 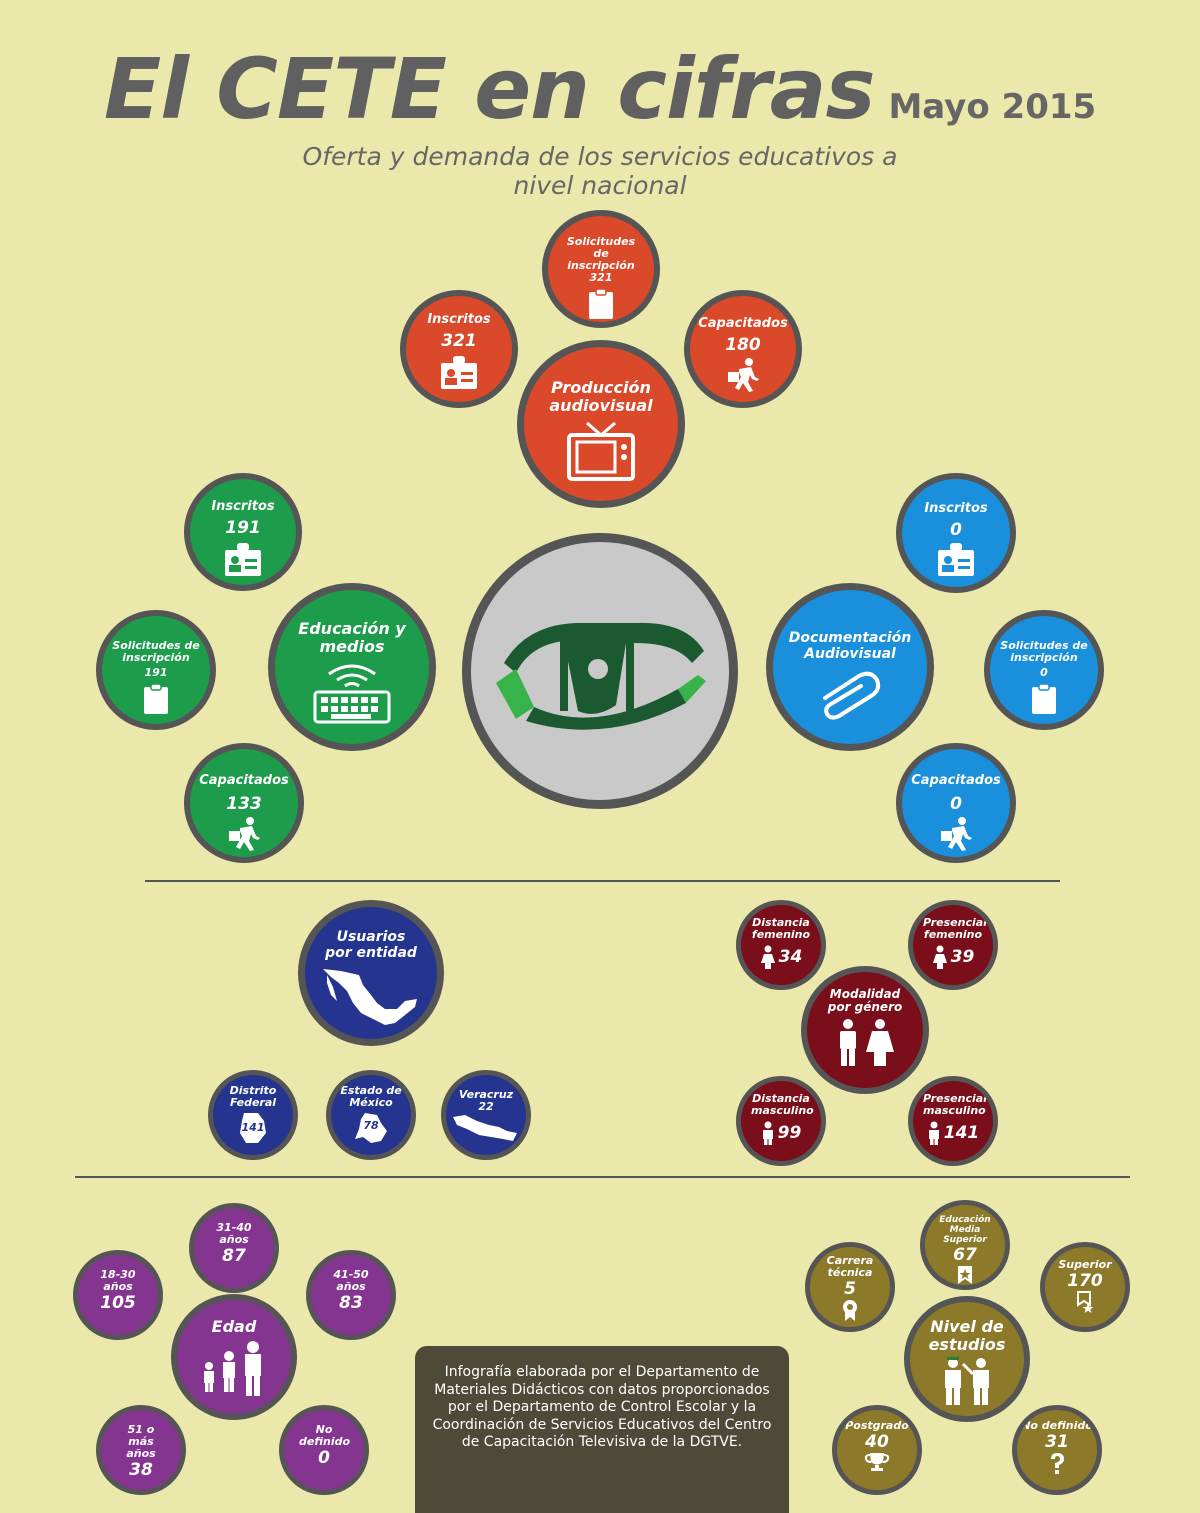 I want to click on man-woman-icon, so click(x=867, y=1042).